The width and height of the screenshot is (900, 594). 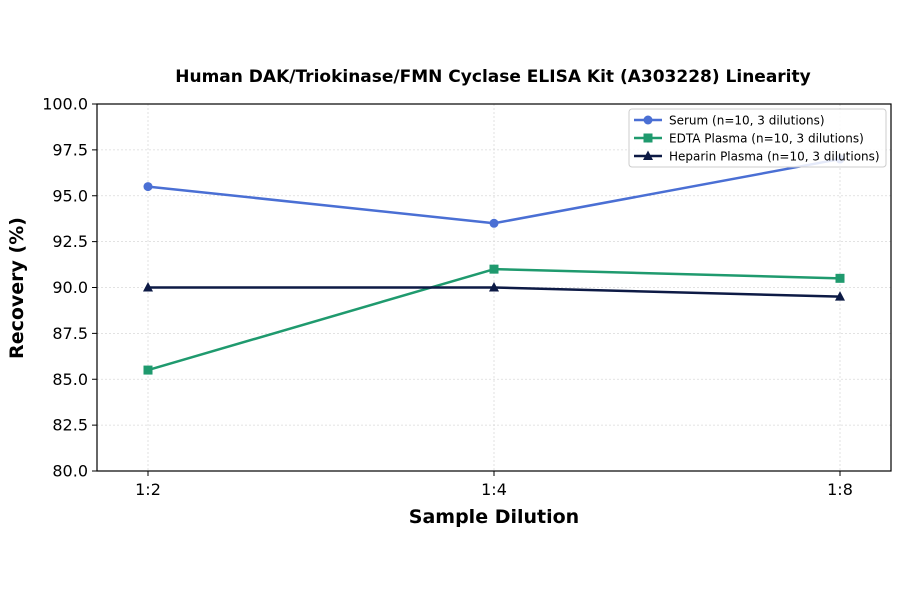 I want to click on x-axis-label: Sample Dilution, so click(x=494, y=517).